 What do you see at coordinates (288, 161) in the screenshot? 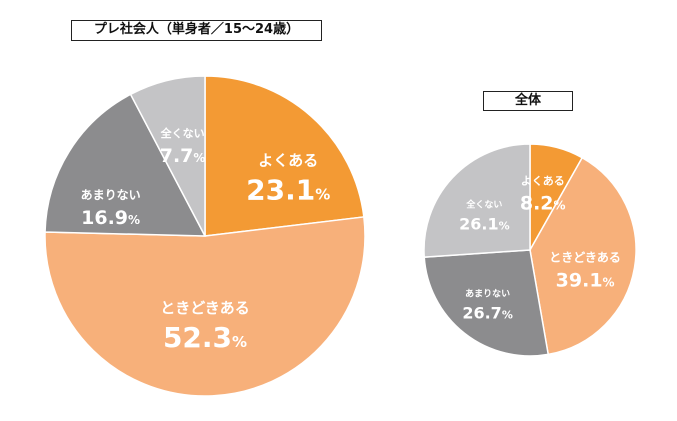
I see `chart-1-slice-1-label: よくある` at bounding box center [288, 161].